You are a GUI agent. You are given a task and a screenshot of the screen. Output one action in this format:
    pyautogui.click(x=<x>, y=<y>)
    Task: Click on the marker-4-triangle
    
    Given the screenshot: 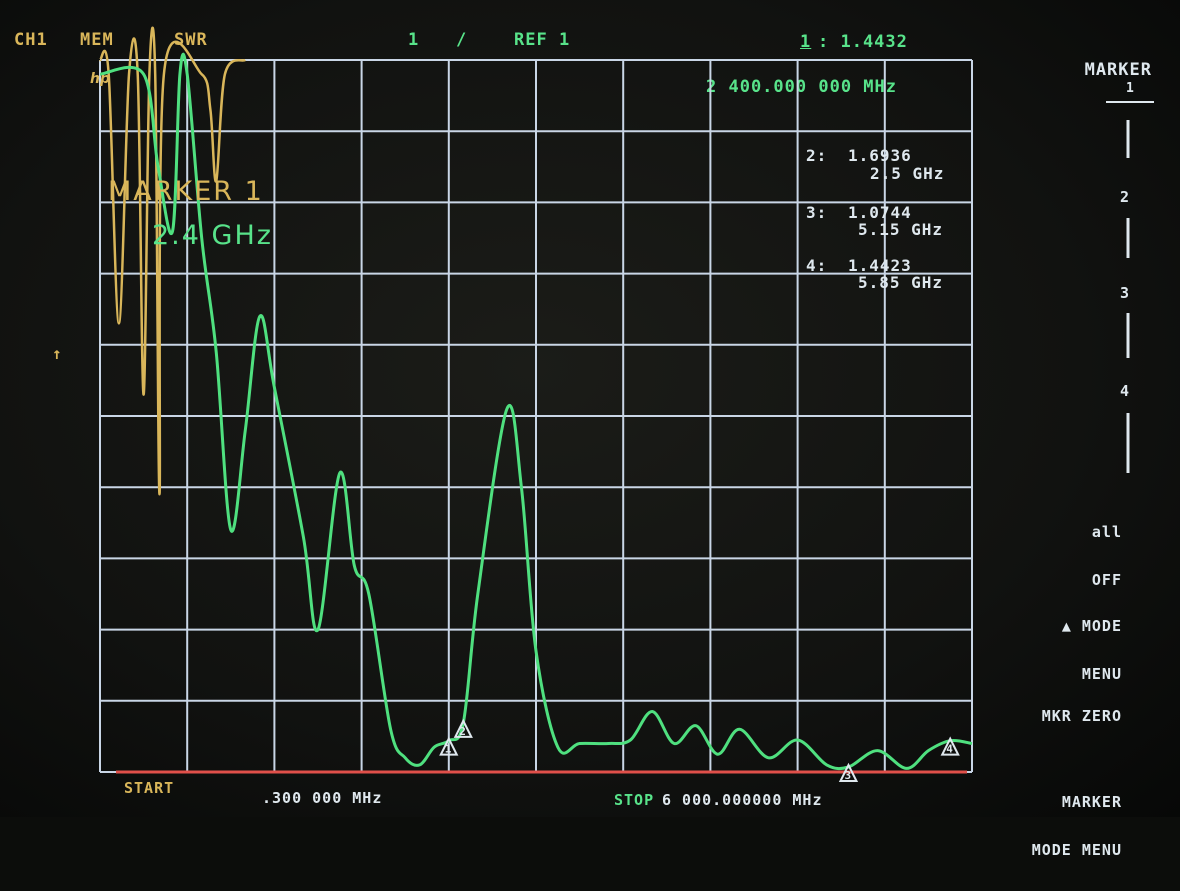 What is the action you would take?
    pyautogui.click(x=950, y=746)
    